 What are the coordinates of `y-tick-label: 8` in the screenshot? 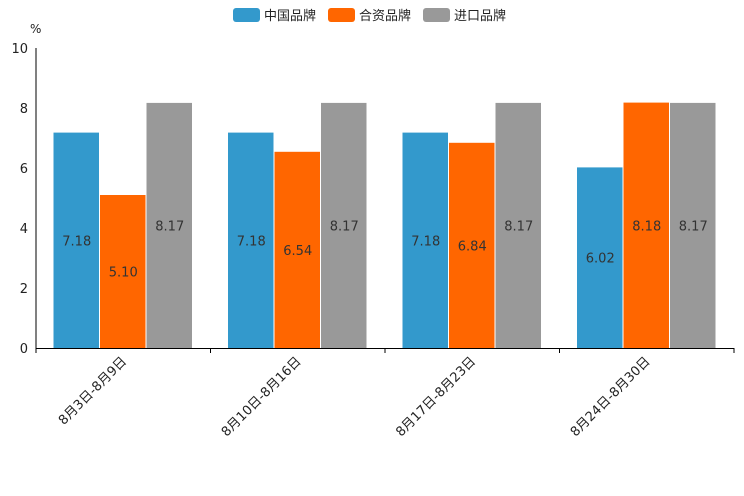 It's located at (24, 109).